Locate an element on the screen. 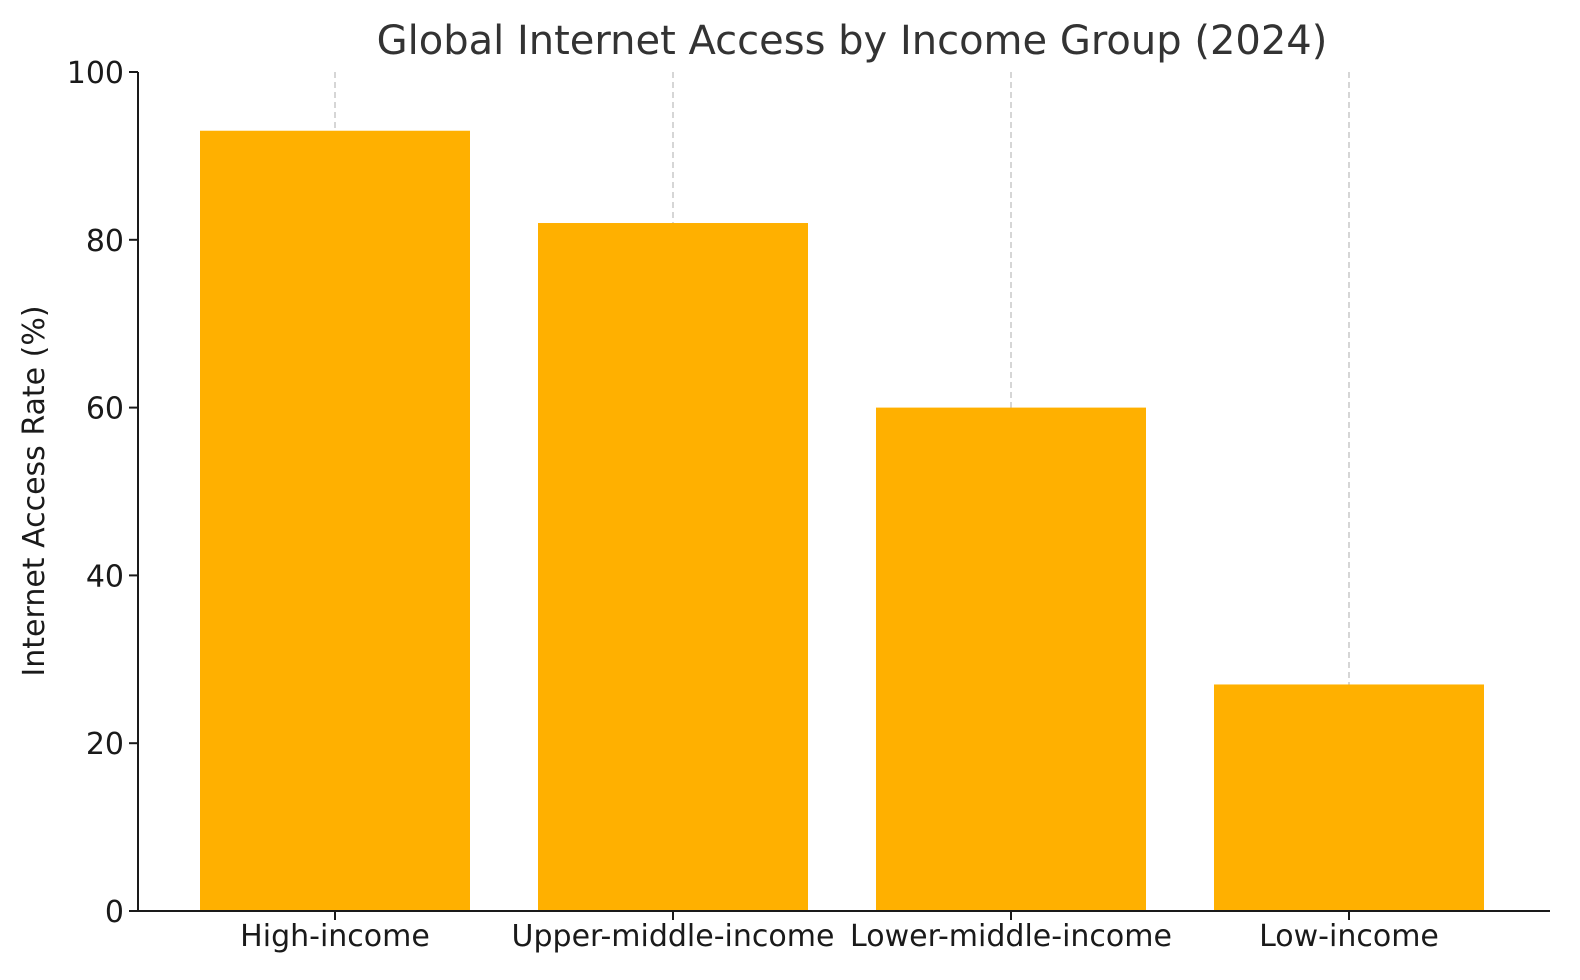  y-tick-label: 20 is located at coordinates (105, 744).